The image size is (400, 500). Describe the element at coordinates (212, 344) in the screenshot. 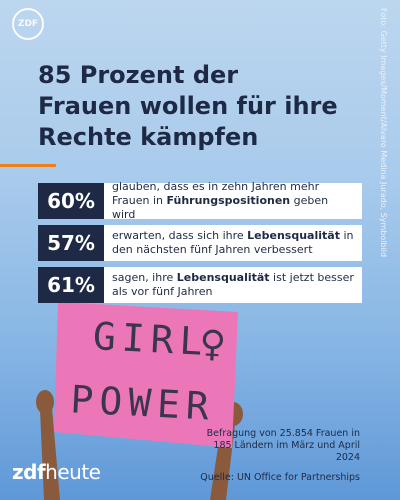

I see `sign-symbol: ♀` at that location.